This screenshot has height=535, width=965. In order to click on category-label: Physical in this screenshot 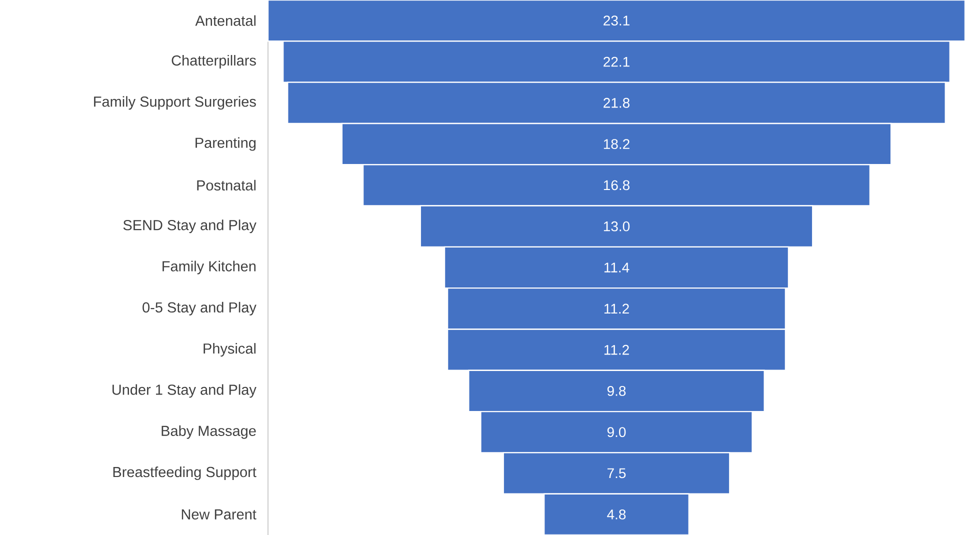, I will do `click(230, 350)`.